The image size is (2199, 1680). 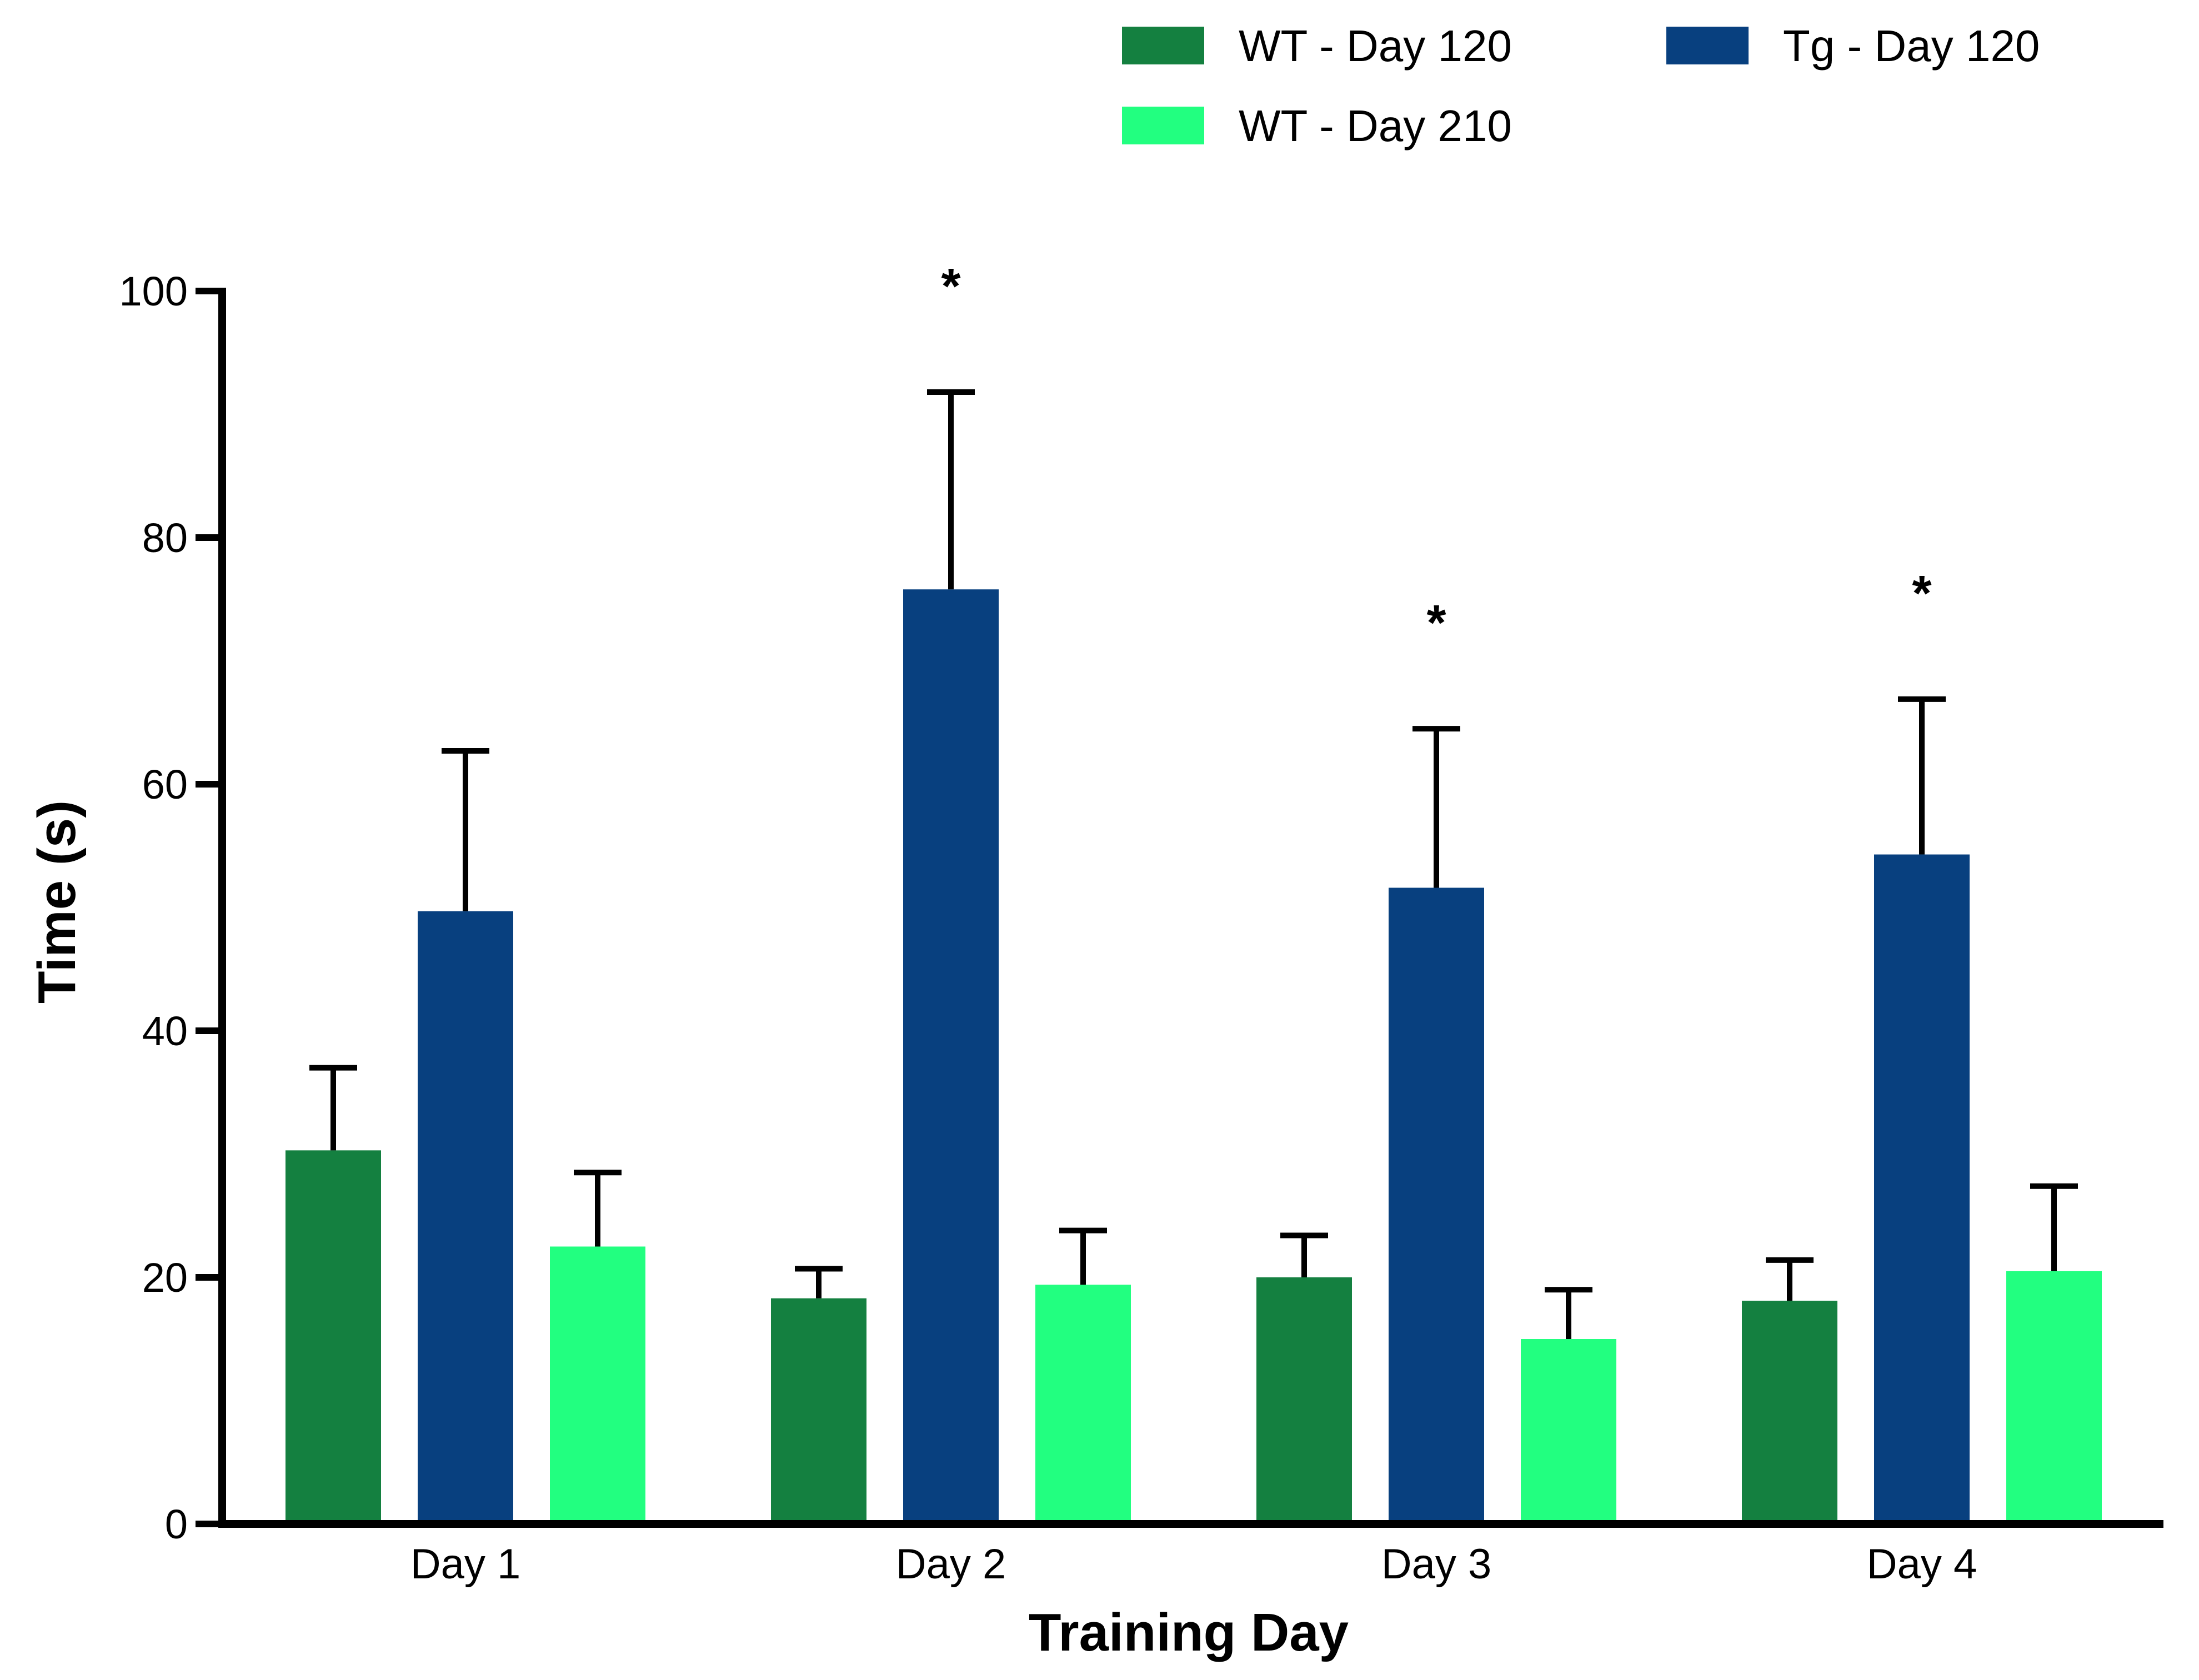 I want to click on x-tick-label: Day 3, so click(x=1436, y=1564).